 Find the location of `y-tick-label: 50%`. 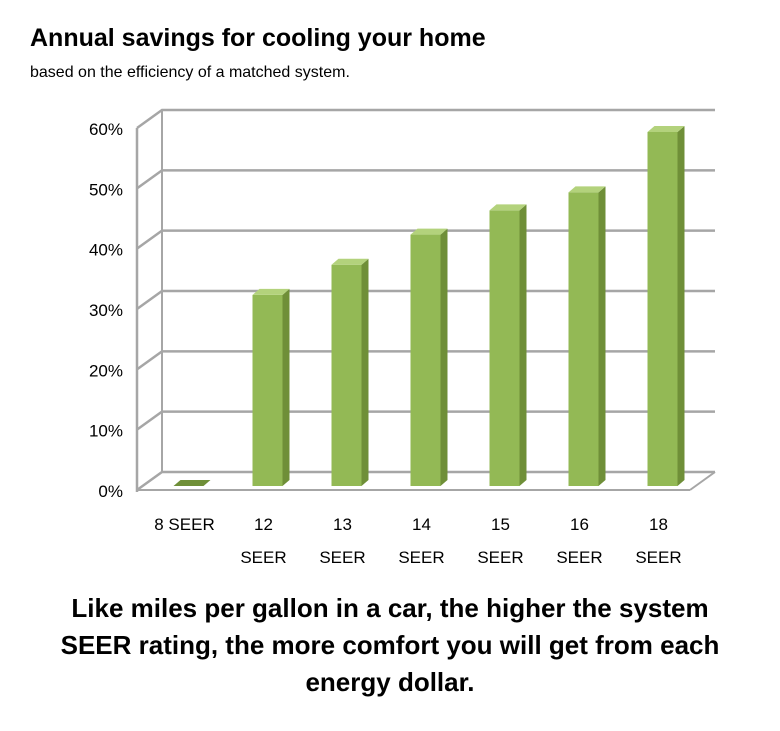

y-tick-label: 50% is located at coordinates (106, 189).